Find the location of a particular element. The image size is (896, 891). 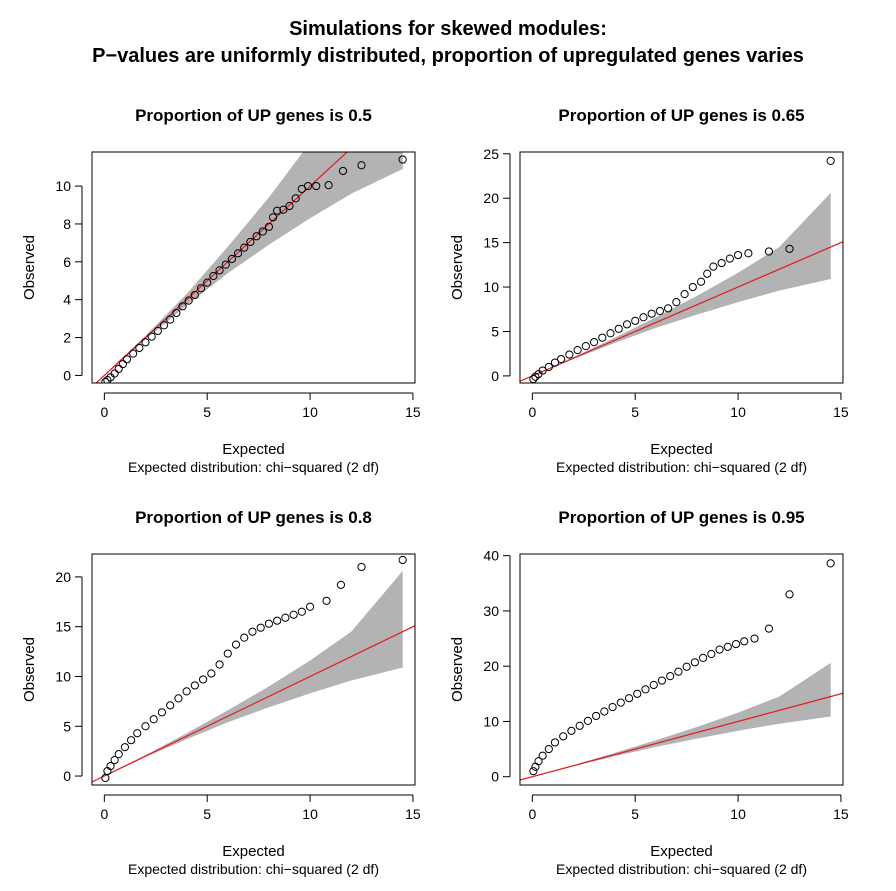

confidence-band is located at coordinates (256, 261).